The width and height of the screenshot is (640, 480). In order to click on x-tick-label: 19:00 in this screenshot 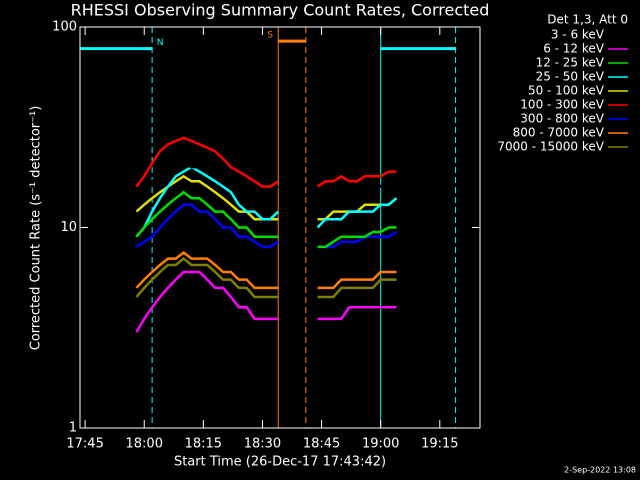, I will do `click(380, 444)`.